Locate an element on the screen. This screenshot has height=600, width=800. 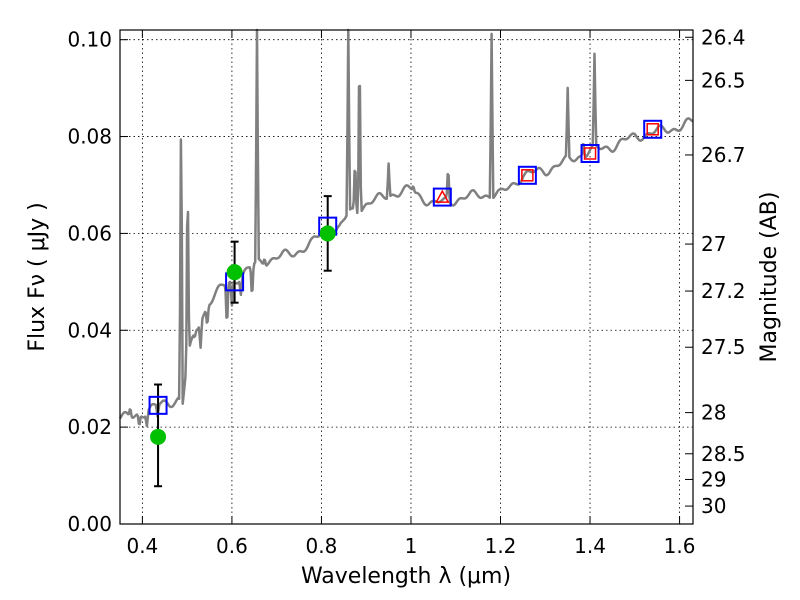
mag-tick-label: 28.5 is located at coordinates (723, 454).